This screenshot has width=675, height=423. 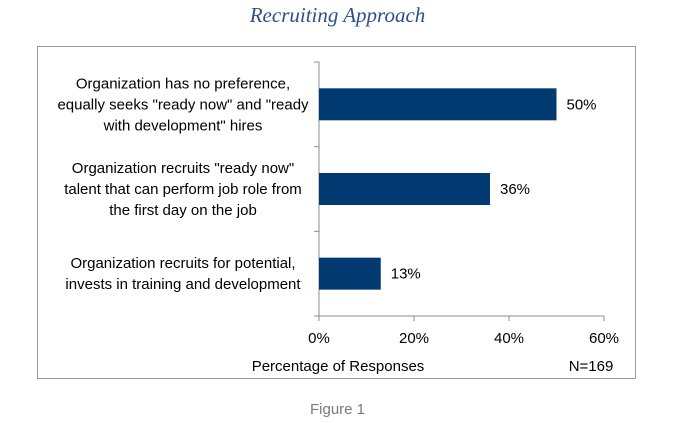 What do you see at coordinates (183, 125) in the screenshot?
I see `category-label: with development" hires` at bounding box center [183, 125].